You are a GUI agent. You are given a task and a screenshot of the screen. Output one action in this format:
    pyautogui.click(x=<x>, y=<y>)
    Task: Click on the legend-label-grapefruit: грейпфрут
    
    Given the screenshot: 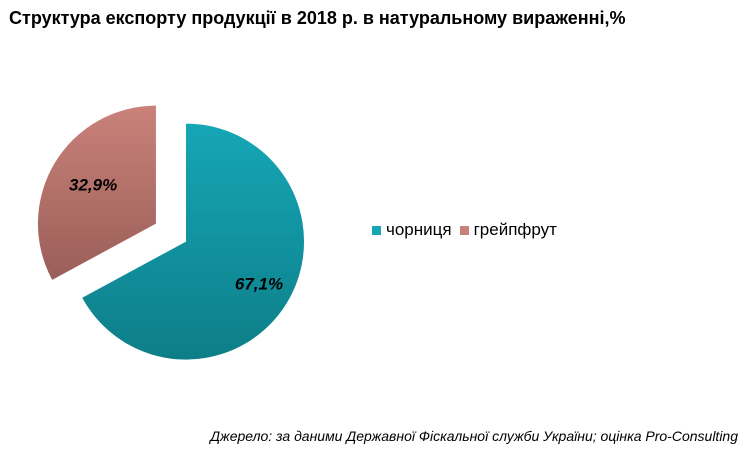 What is the action you would take?
    pyautogui.click(x=515, y=229)
    